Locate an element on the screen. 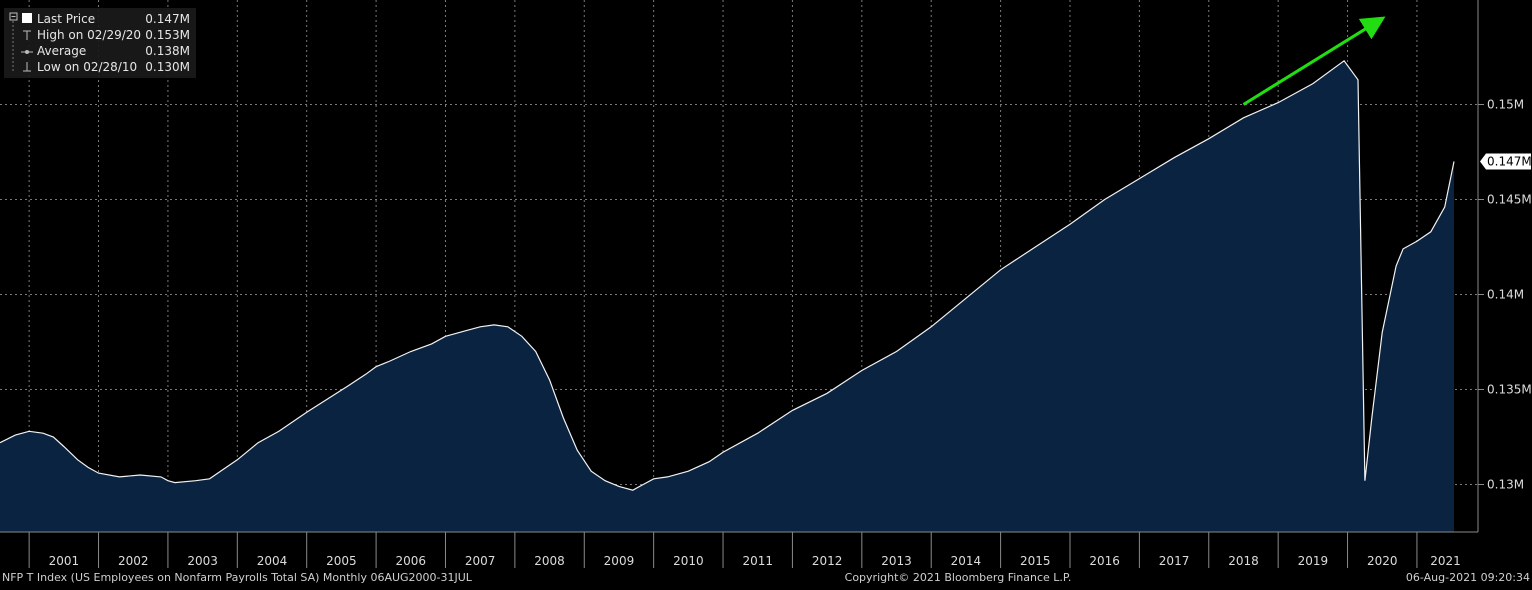  x-tick-label: 2001 is located at coordinates (64, 561).